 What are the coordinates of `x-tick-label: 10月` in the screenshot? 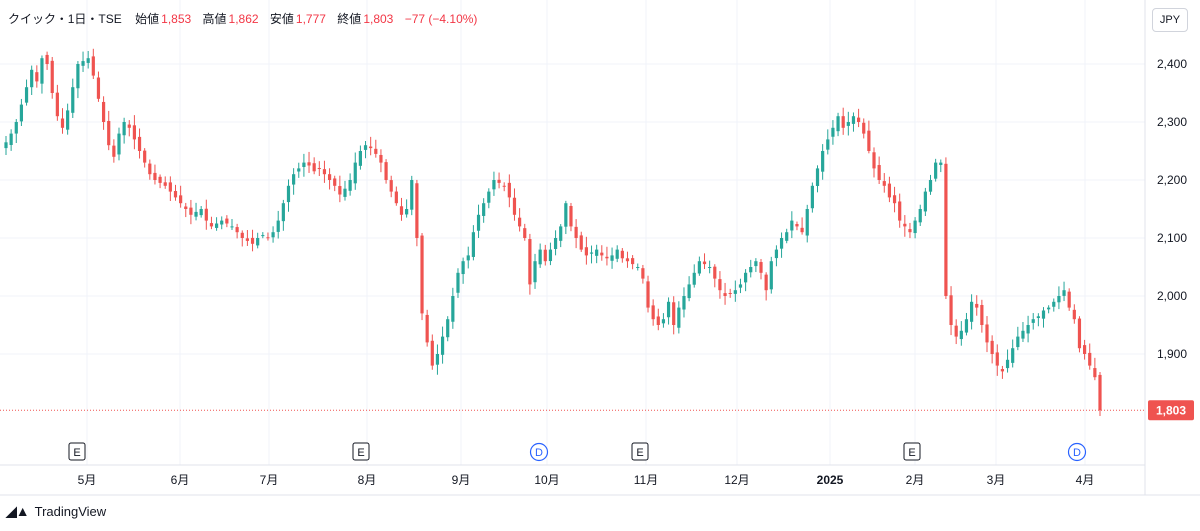 It's located at (546, 480).